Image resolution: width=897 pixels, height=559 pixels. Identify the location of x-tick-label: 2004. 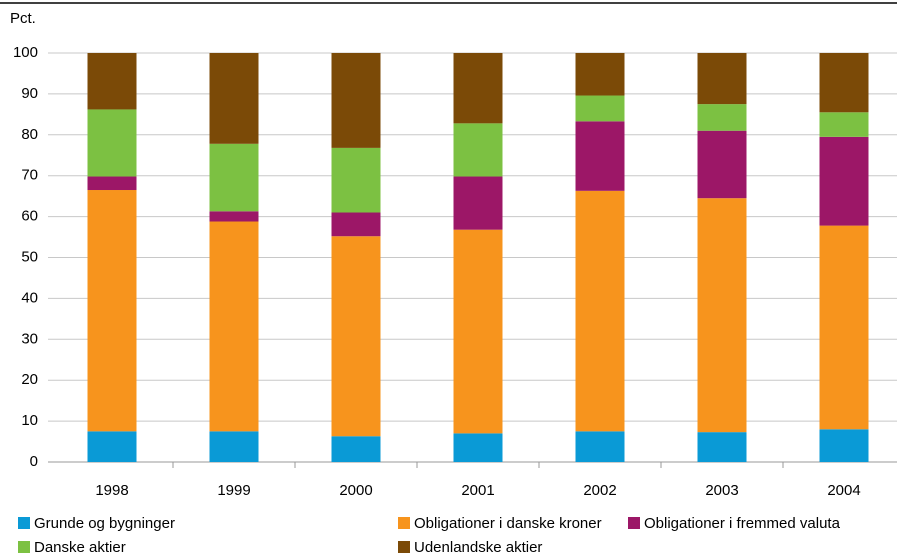
(843, 490).